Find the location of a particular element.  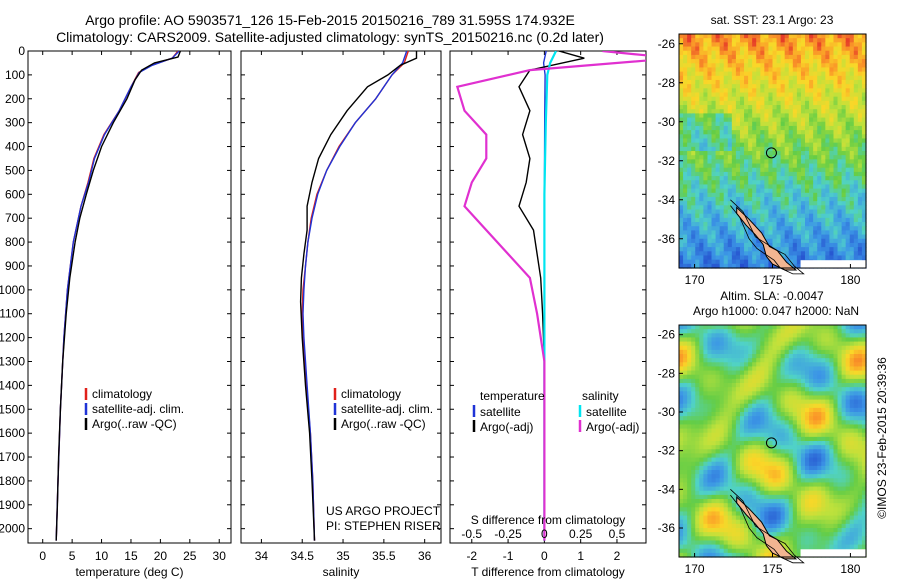

depth-tick-label: 400 is located at coordinates (15, 147).